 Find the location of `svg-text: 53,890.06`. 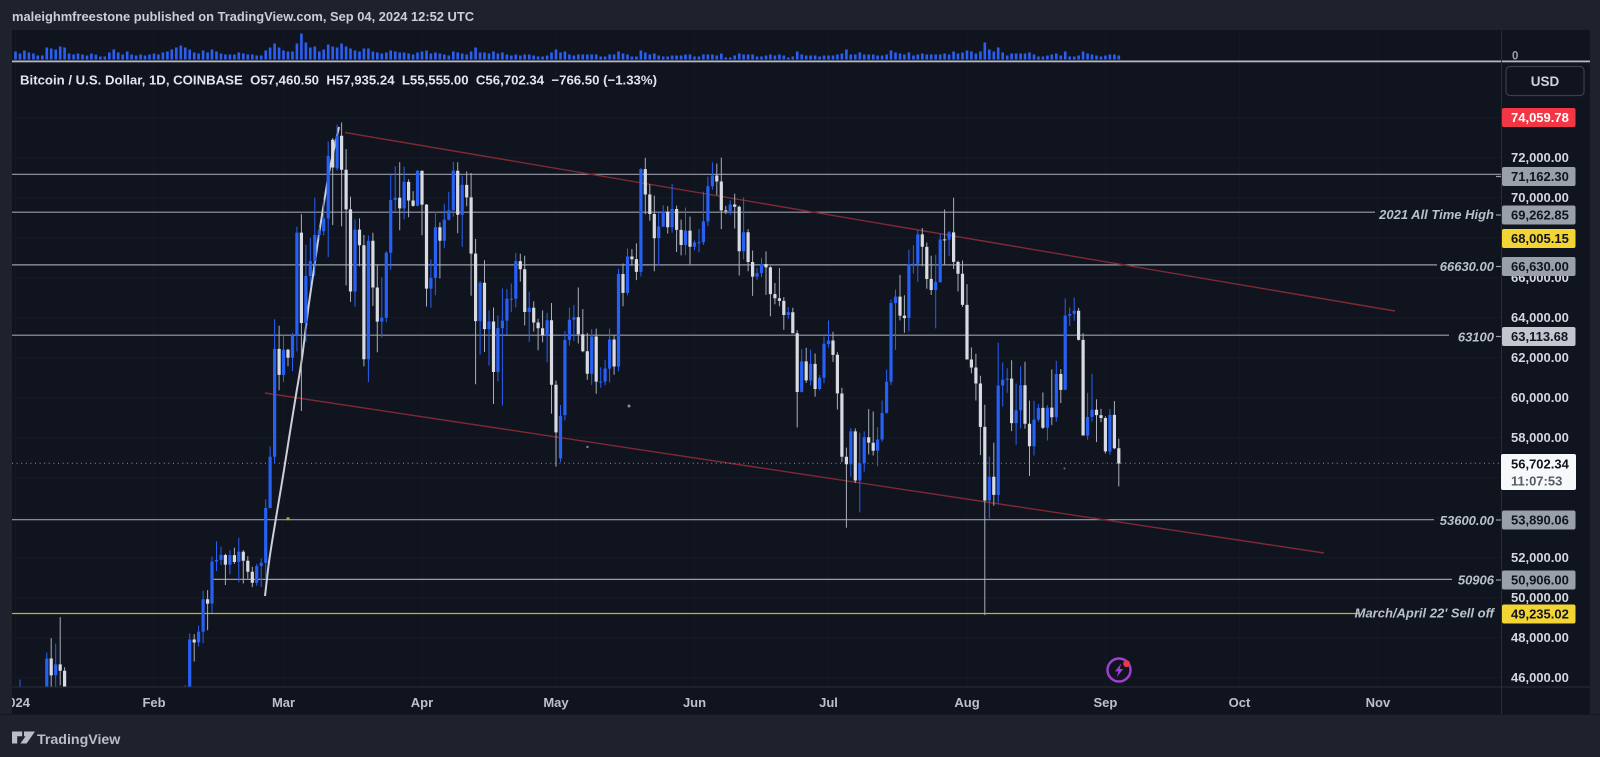

svg-text: 53,890.06 is located at coordinates (1540, 520).